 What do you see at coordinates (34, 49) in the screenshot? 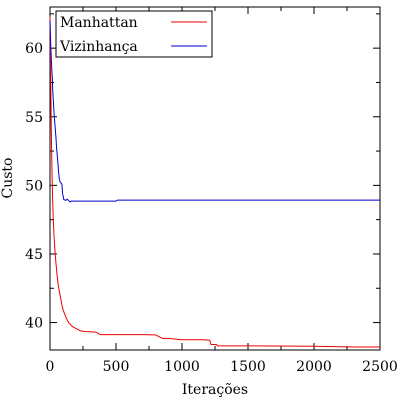
I see `y-tick-label: 60` at bounding box center [34, 49].